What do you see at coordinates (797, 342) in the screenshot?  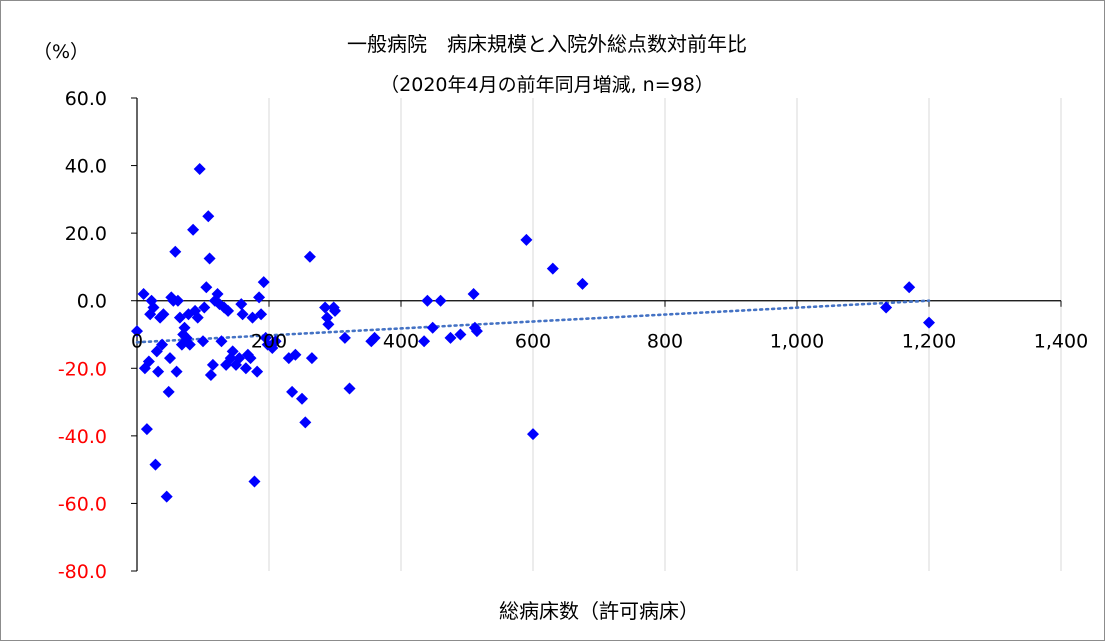 I see `x-tick-label: 1,000` at bounding box center [797, 342].